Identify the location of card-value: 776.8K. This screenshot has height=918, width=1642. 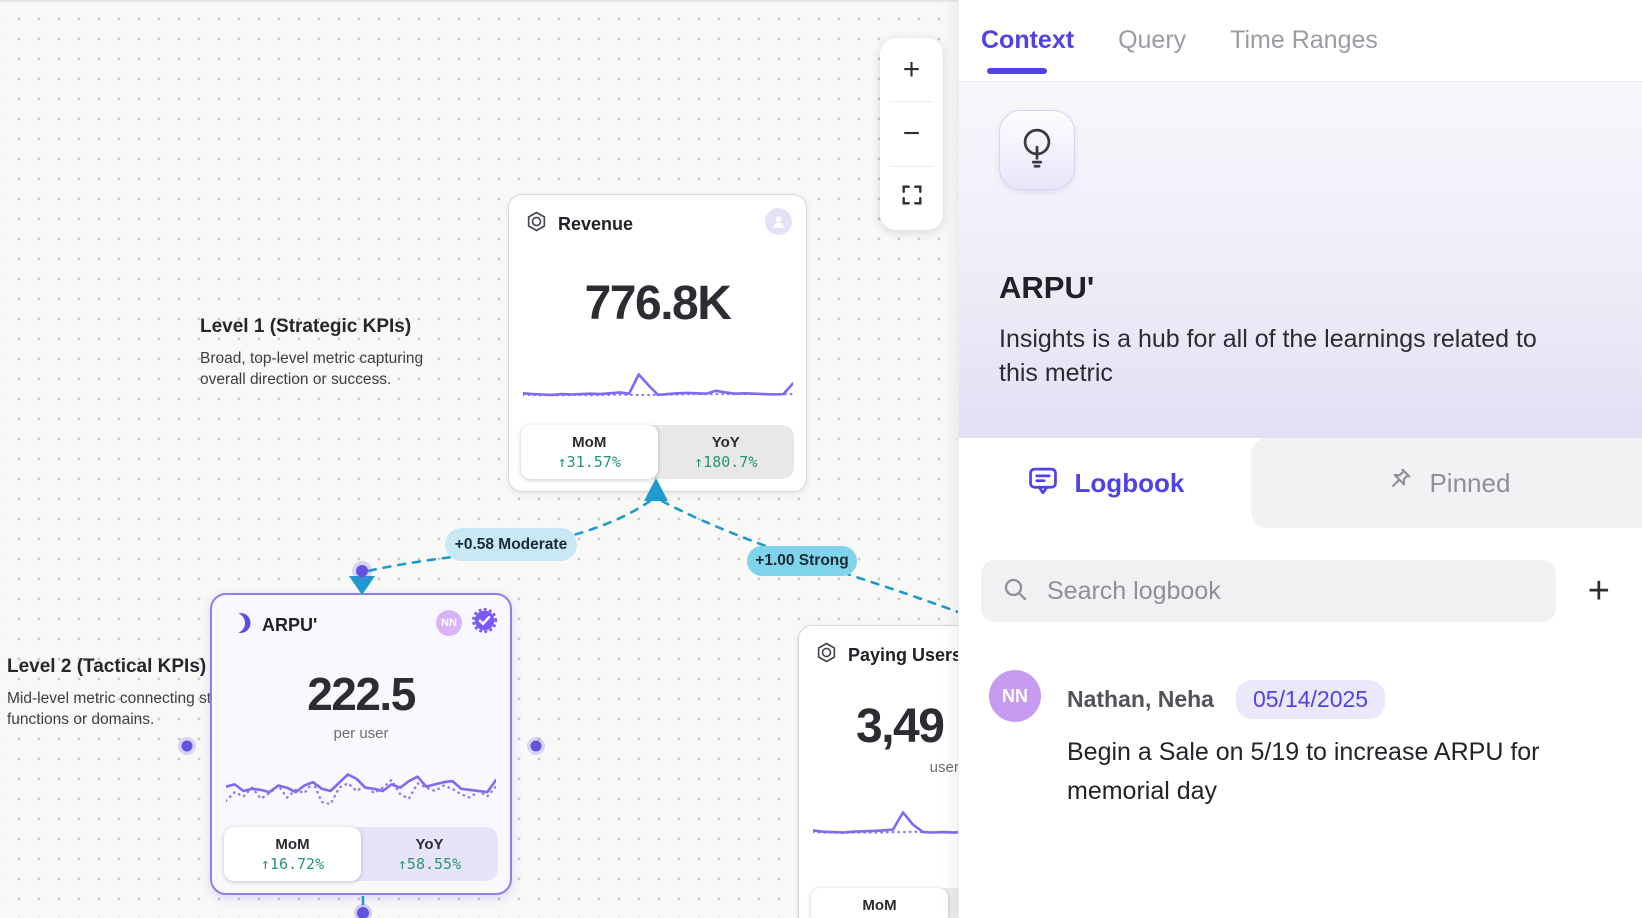
(658, 303).